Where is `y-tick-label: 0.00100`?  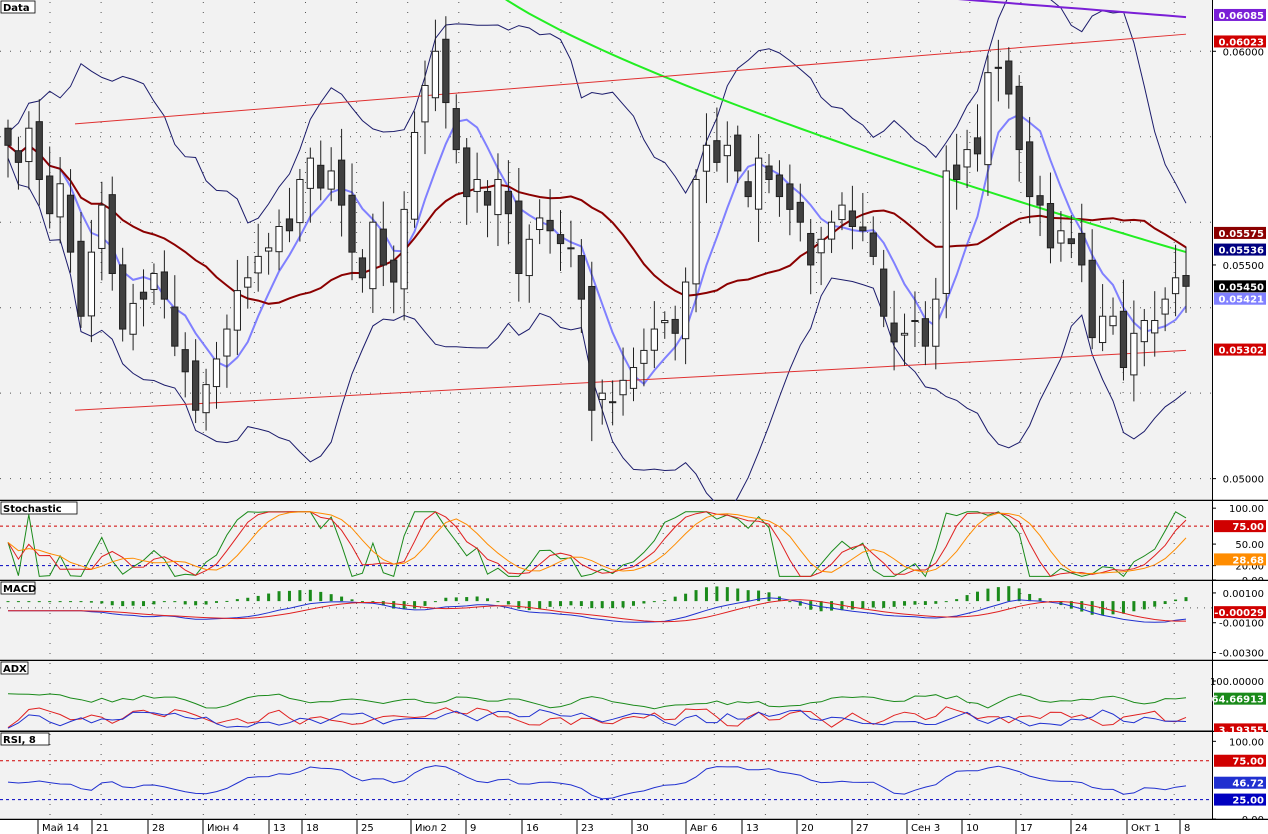
y-tick-label: 0.00100 is located at coordinates (1243, 594).